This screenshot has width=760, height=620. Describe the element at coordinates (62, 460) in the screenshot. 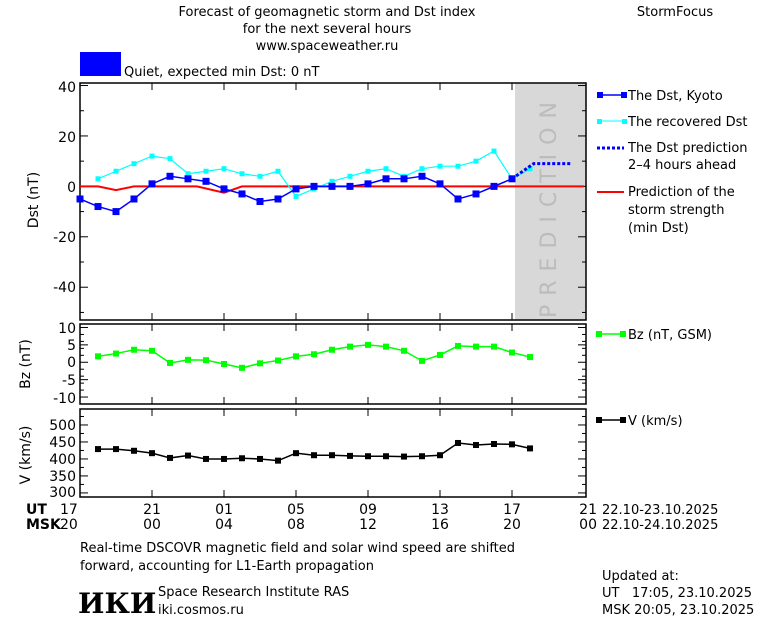

I see `v-tick-label: 400` at that location.